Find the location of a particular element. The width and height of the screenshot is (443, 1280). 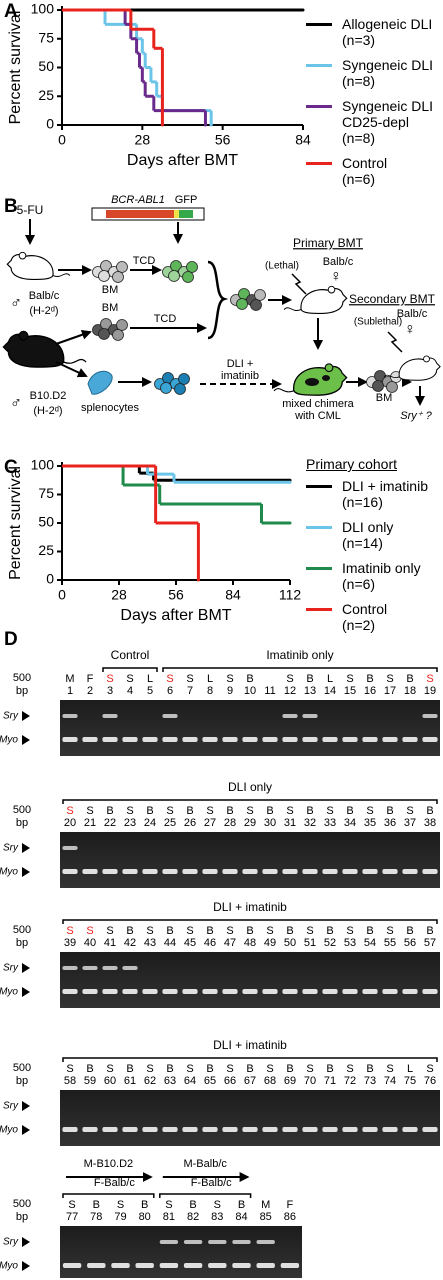

x-tick-label: 84 is located at coordinates (233, 595).